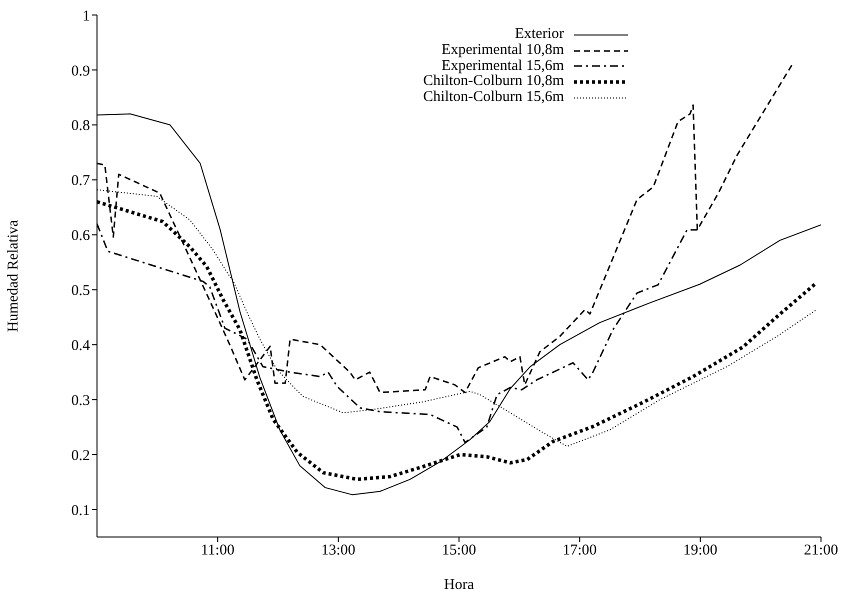 This screenshot has height=597, width=845. Describe the element at coordinates (80, 346) in the screenshot. I see `y-tick-label: 0.4` at that location.